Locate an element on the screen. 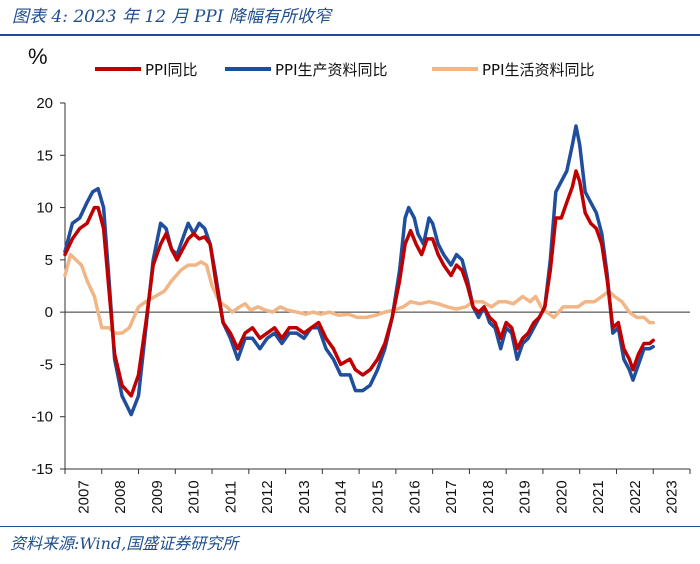 The height and width of the screenshot is (564, 700). x-tick-label: 2014 is located at coordinates (341, 496).